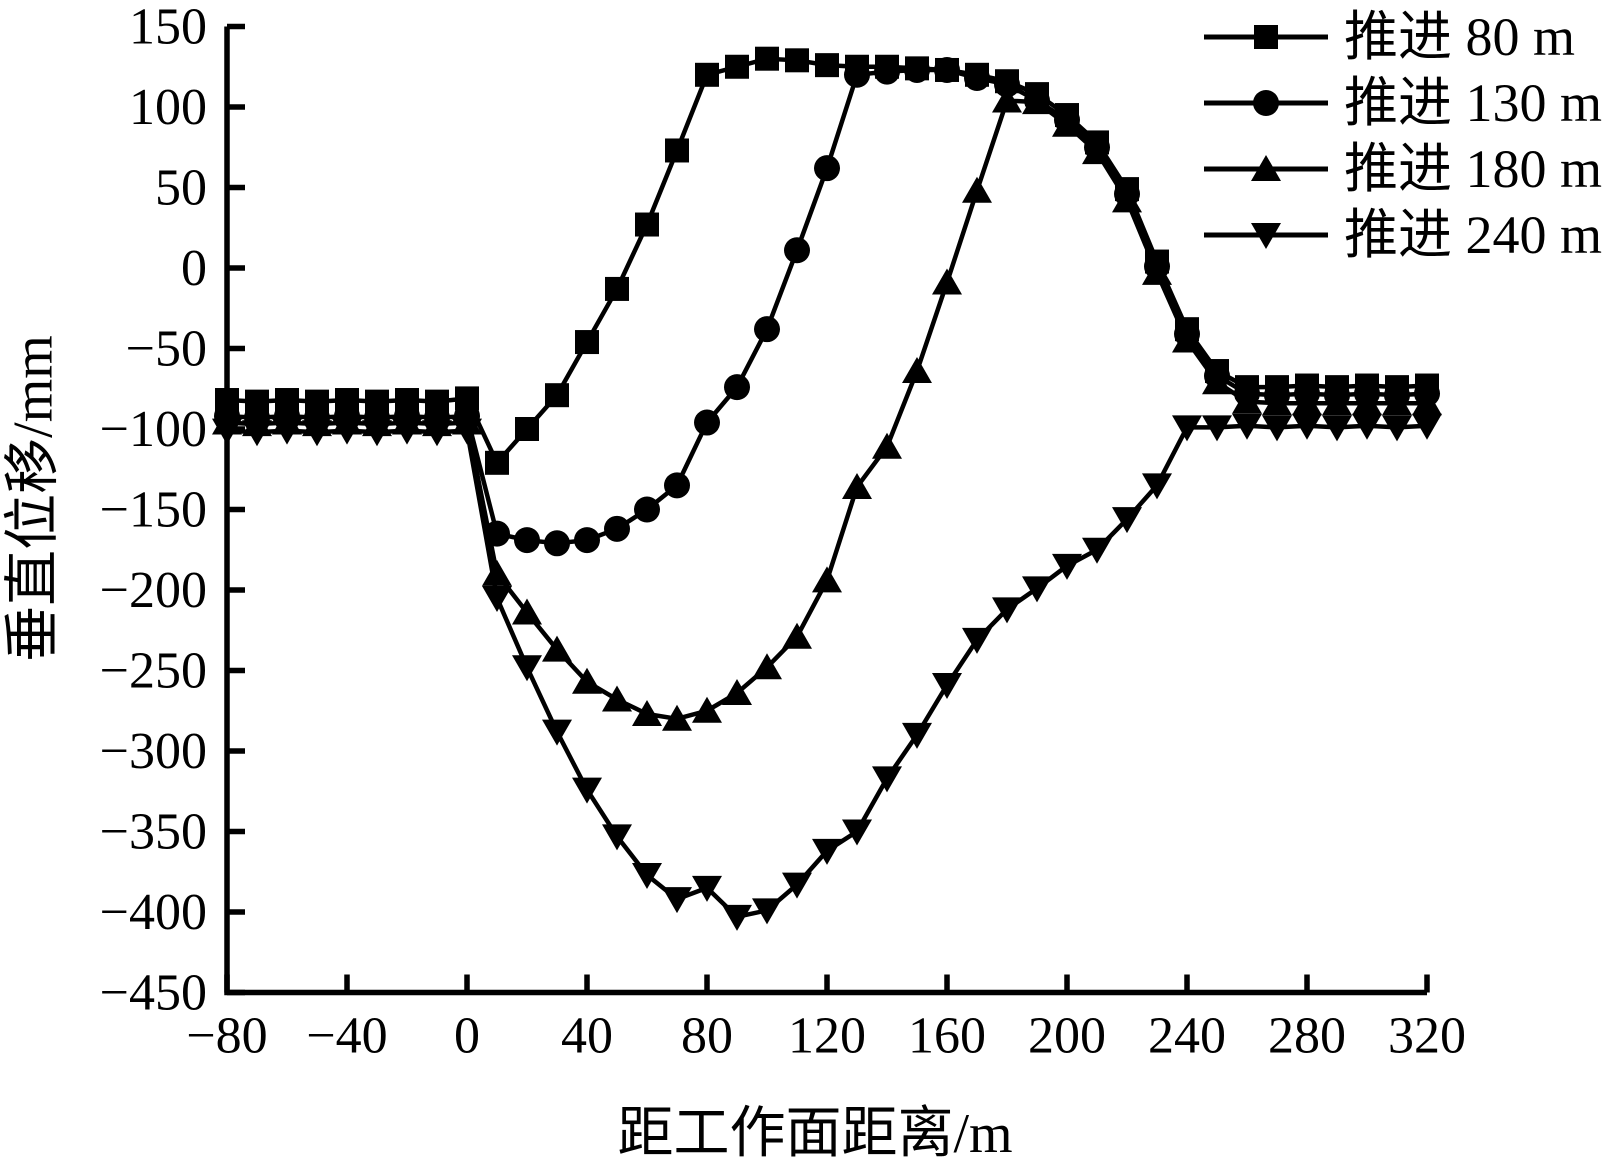  What do you see at coordinates (587, 1036) in the screenshot?
I see `x-tick-label: 40` at bounding box center [587, 1036].